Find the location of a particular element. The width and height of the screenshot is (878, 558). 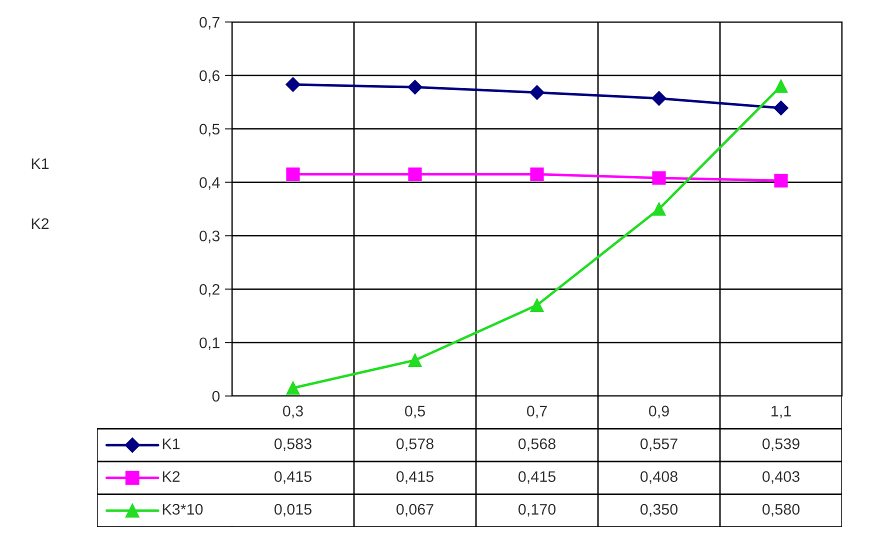

data-label: 0,583 is located at coordinates (293, 445).